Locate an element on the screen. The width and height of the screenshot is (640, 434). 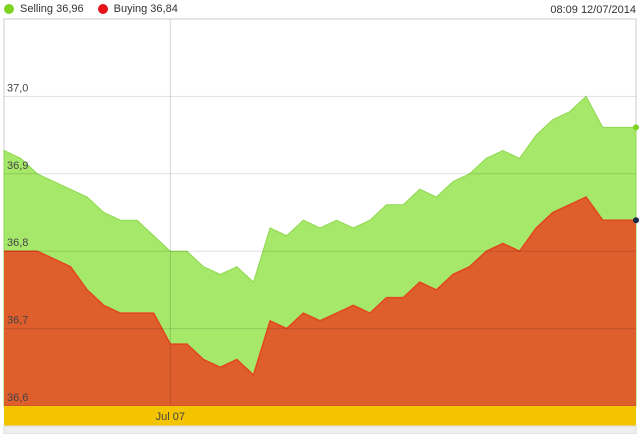
x-tick-label: Jul 07 is located at coordinates (170, 417).